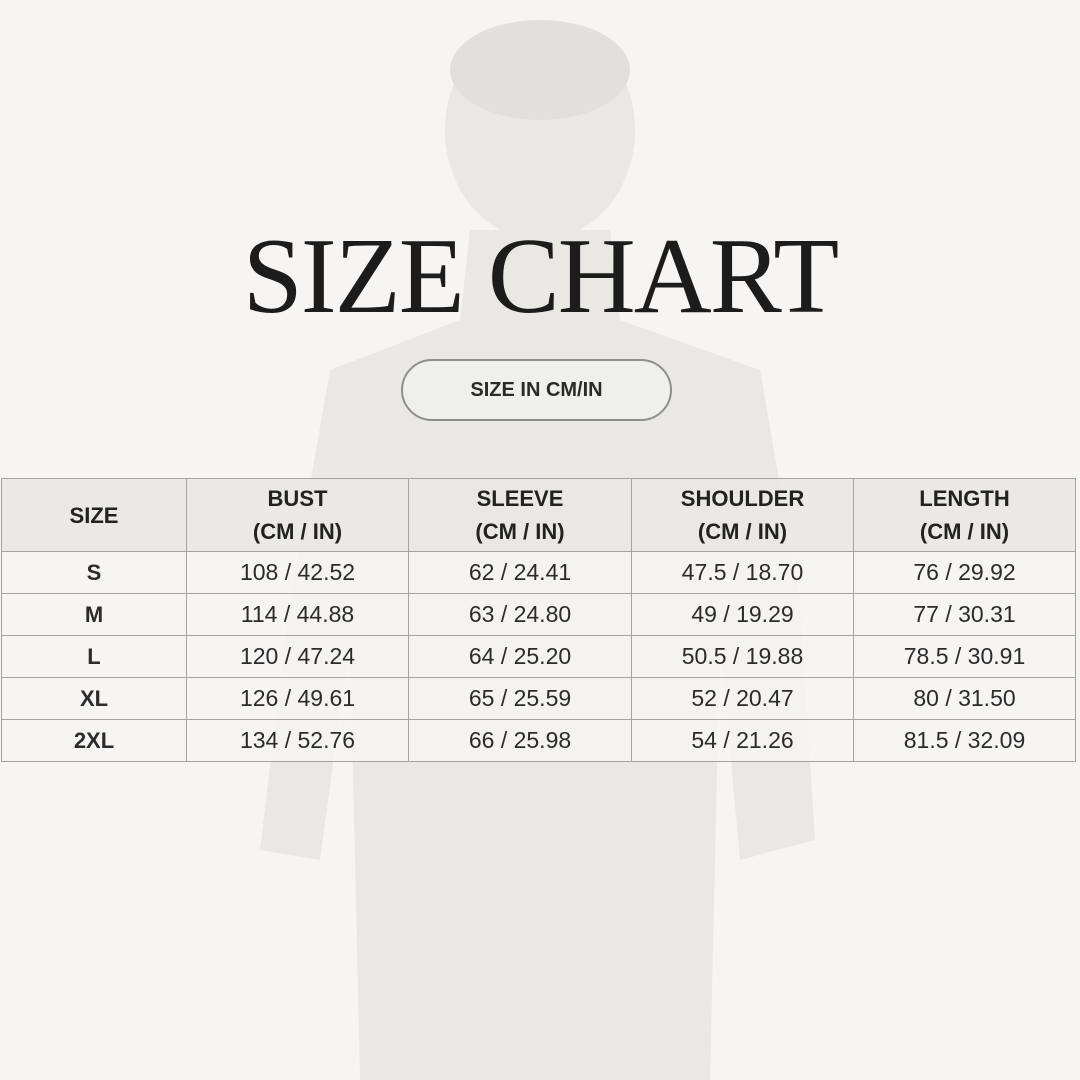 This screenshot has width=1080, height=1080. Describe the element at coordinates (520, 740) in the screenshot. I see `measurement-cell: 66 / 25.98` at that location.